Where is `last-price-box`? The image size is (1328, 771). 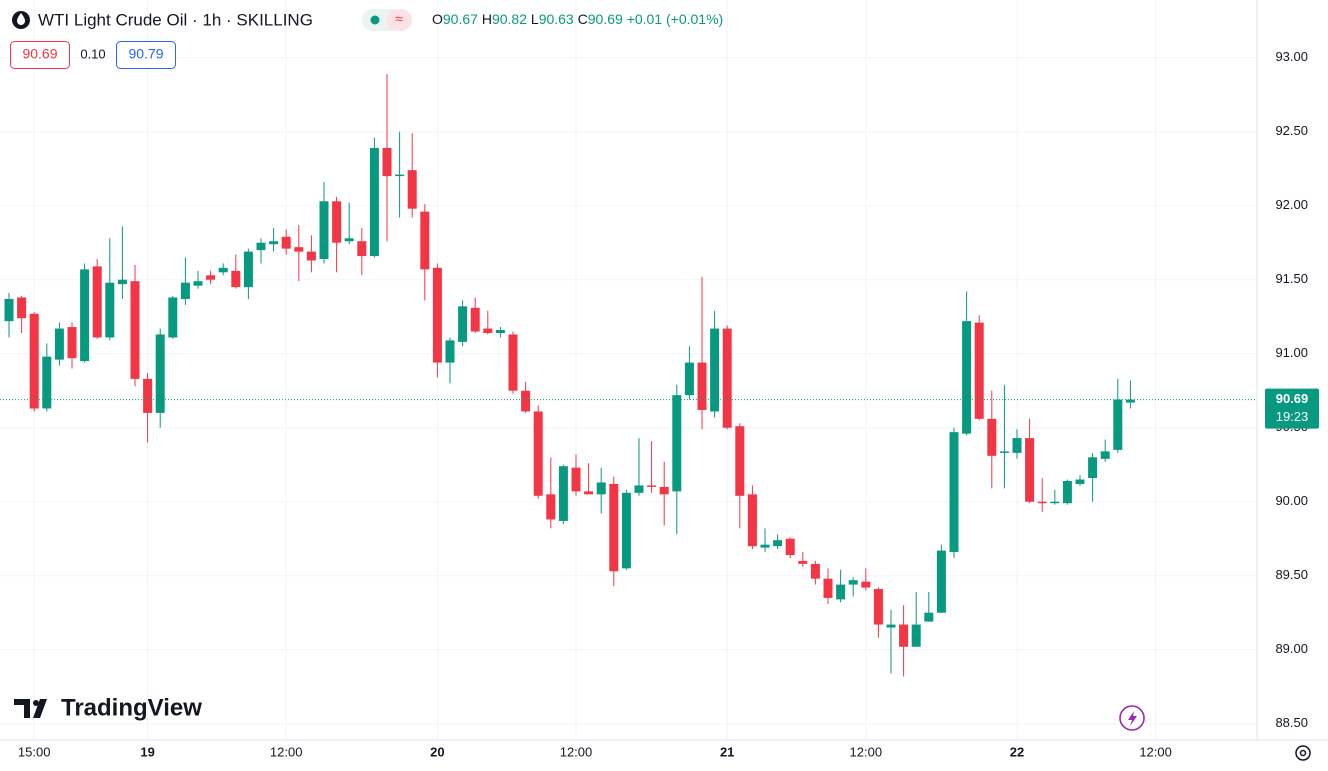 last-price-box is located at coordinates (1292, 408).